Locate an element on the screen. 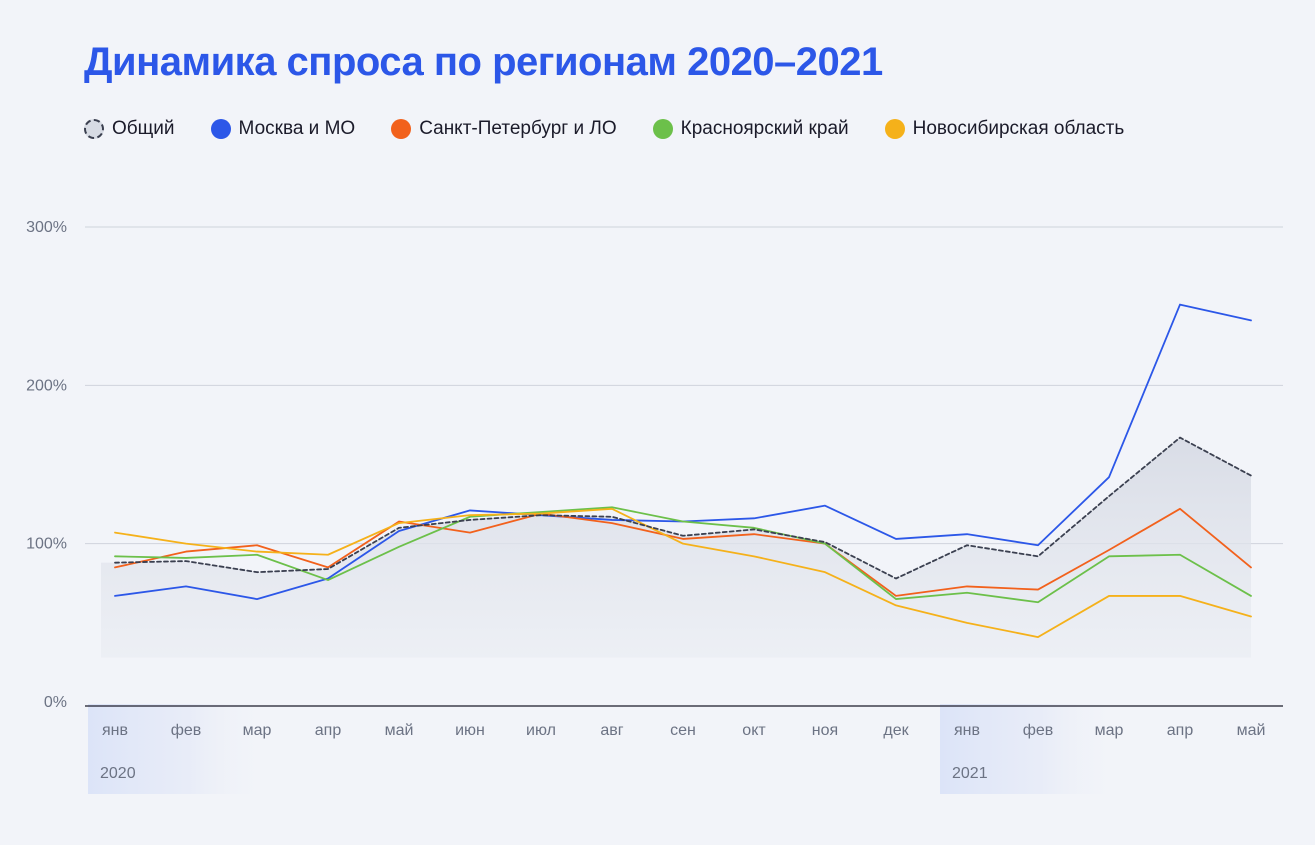  legend-item-spb: Санкт-Петербург и ЛО is located at coordinates (504, 129).